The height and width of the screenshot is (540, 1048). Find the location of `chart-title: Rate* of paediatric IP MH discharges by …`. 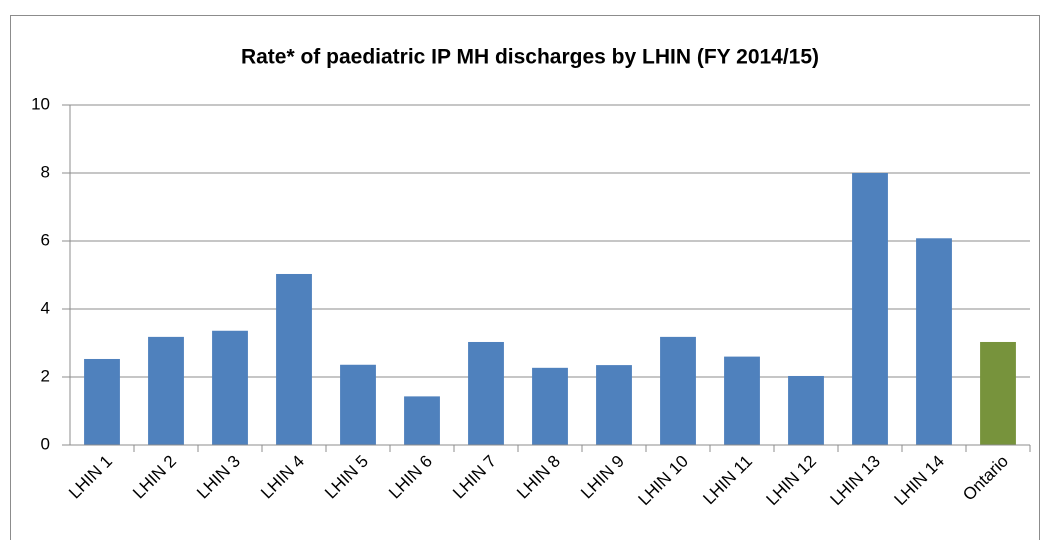

chart-title: Rate* of paediatric IP MH discharges by … is located at coordinates (530, 57).